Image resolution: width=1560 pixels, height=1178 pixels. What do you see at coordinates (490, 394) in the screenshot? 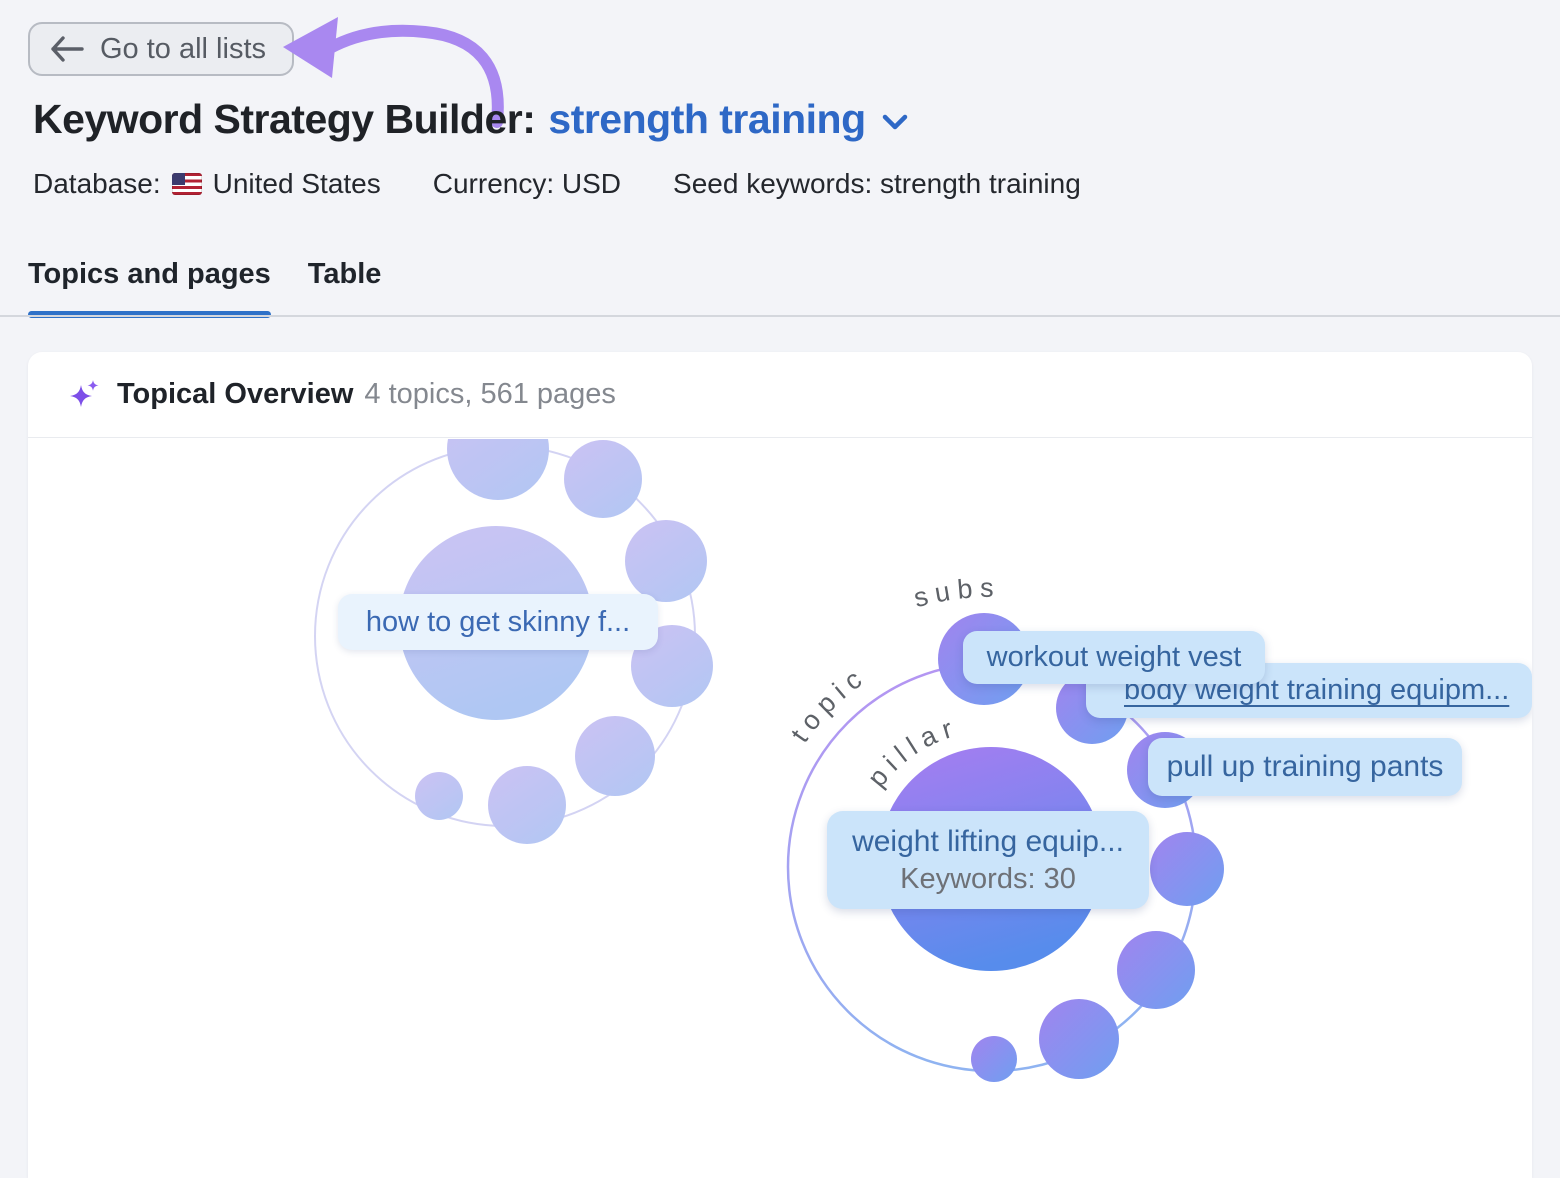
I see `card-summary: 4 topics, 561 pages` at bounding box center [490, 394].